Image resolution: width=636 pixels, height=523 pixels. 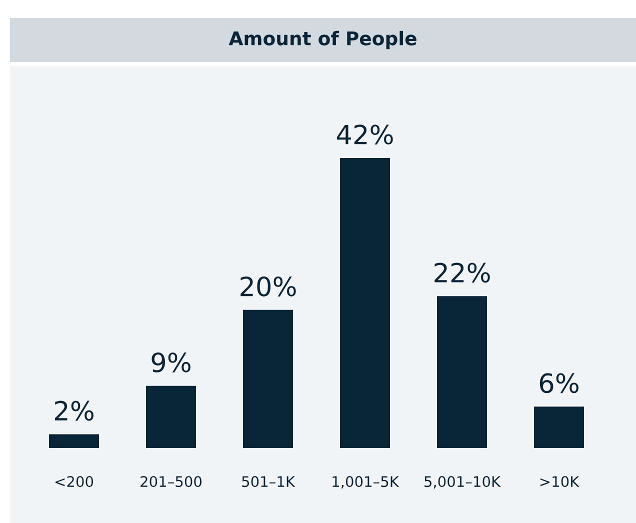 What do you see at coordinates (75, 482) in the screenshot?
I see `x-tick-label: <200` at bounding box center [75, 482].